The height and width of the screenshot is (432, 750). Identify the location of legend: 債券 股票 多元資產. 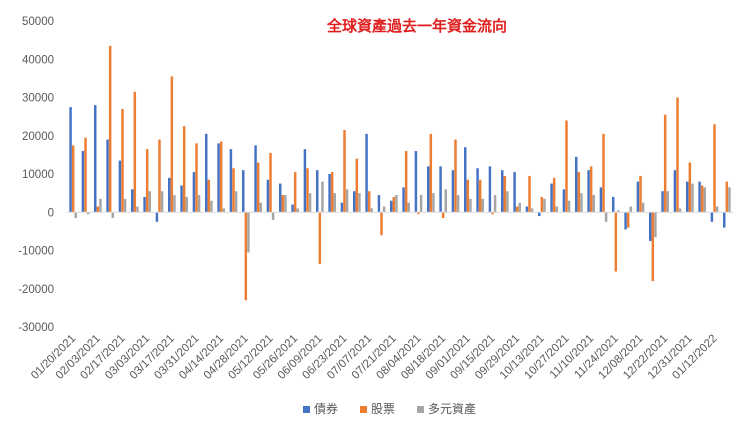
(389, 408).